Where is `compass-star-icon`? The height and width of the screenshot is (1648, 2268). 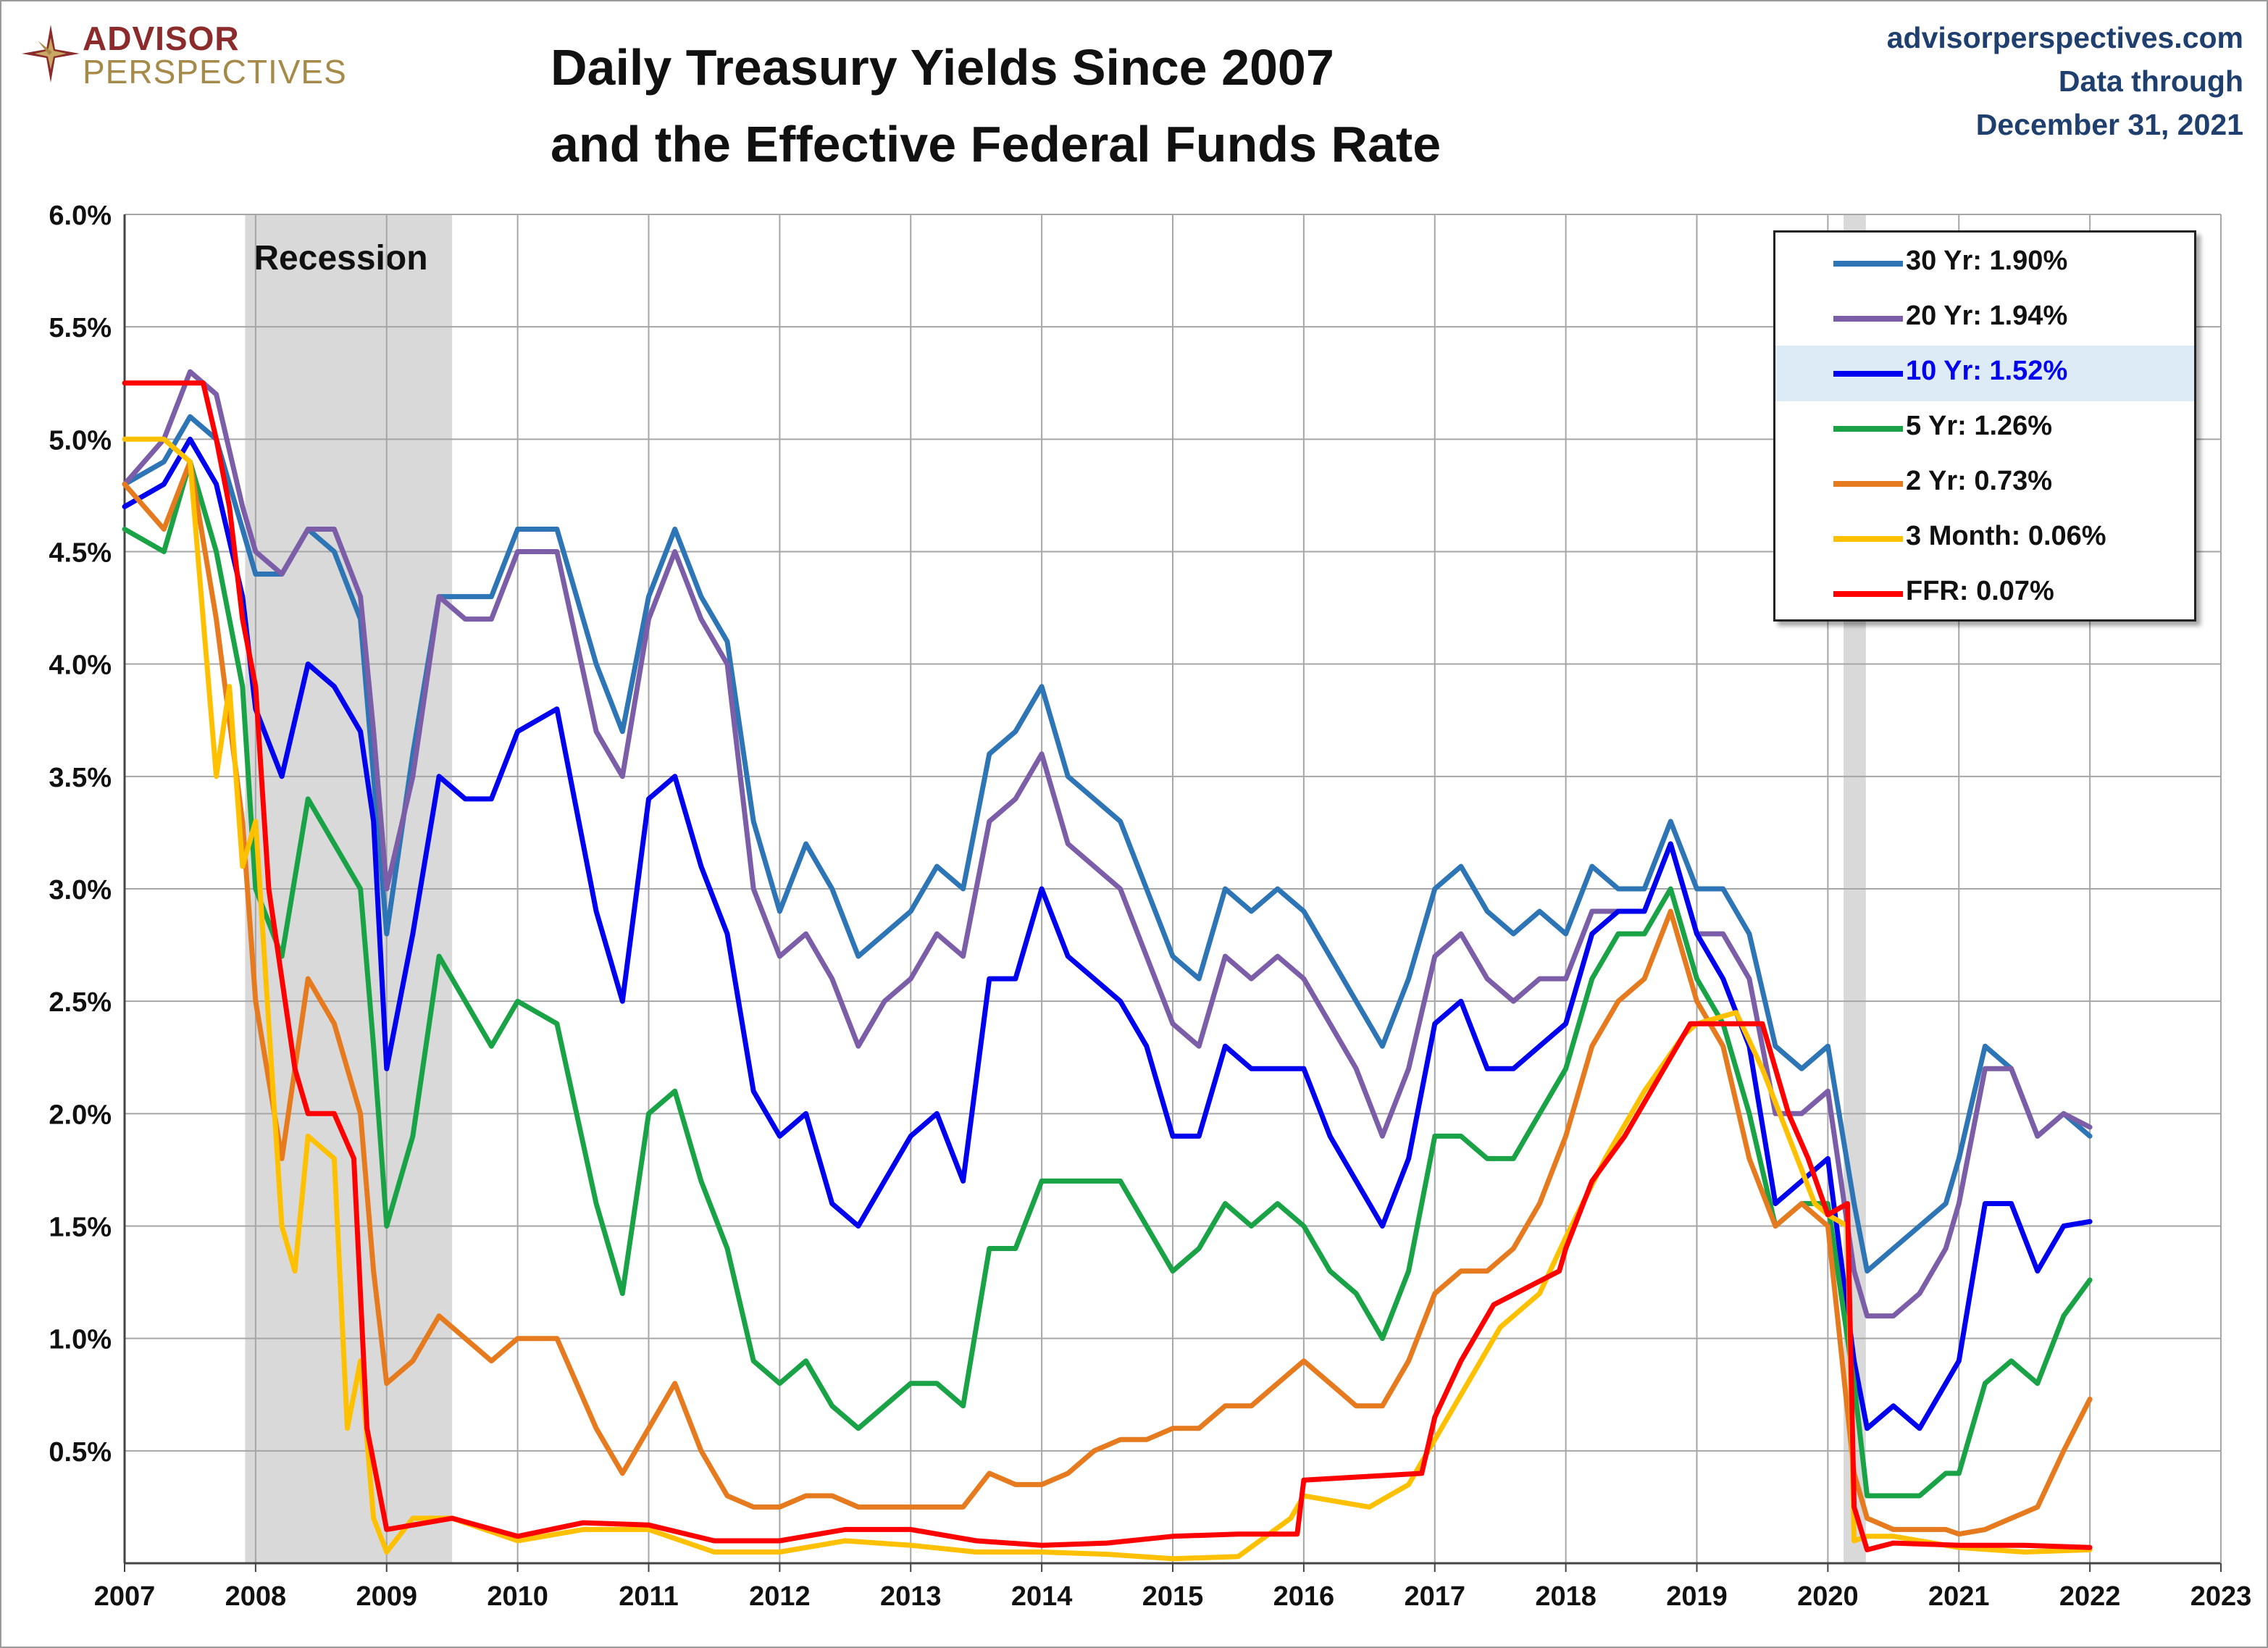 compass-star-icon is located at coordinates (51, 54).